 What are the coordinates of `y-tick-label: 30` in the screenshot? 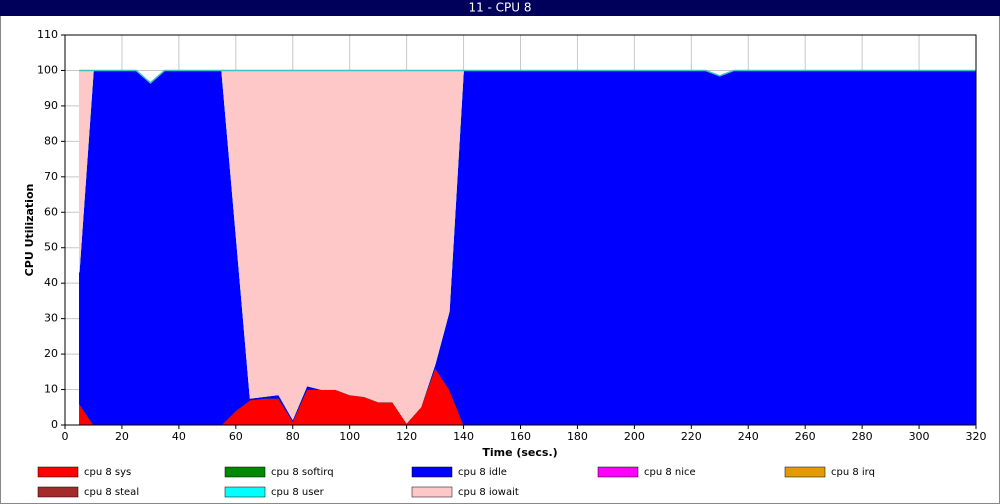 It's located at (51, 318).